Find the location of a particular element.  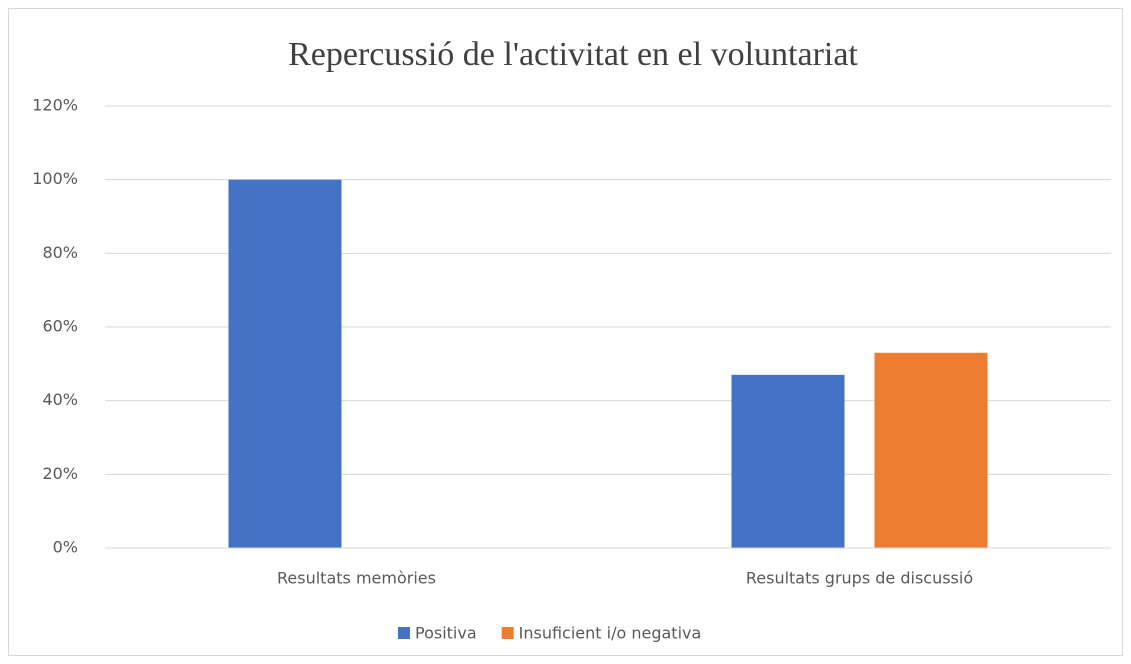

y-tick-label: 80% is located at coordinates (60, 252).